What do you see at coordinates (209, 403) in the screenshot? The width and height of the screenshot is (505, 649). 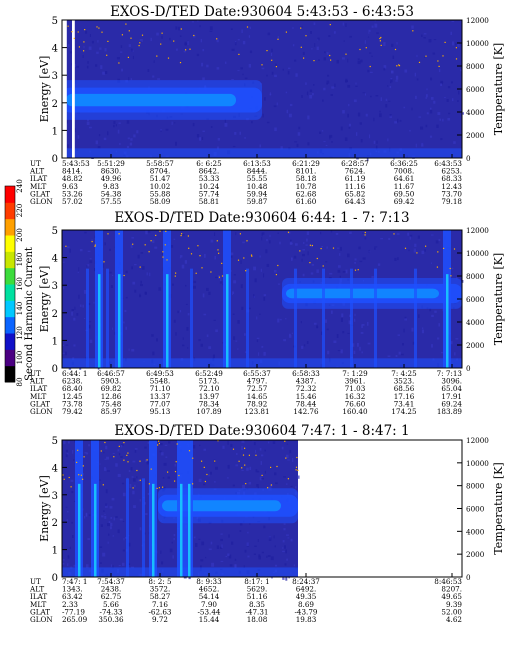 I see `table-cell: 78.34` at bounding box center [209, 403].